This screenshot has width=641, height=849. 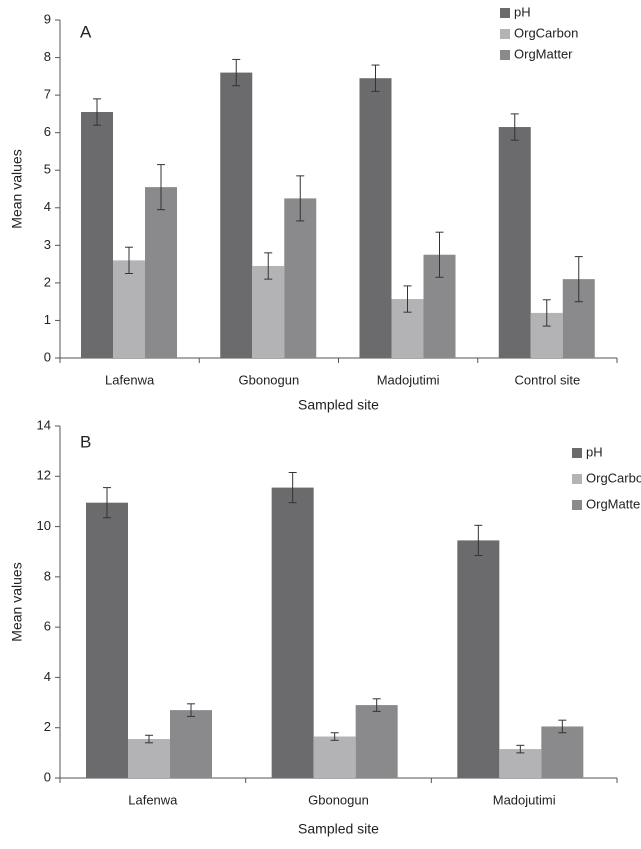 I want to click on y-tick-label: 9, so click(x=47, y=18).